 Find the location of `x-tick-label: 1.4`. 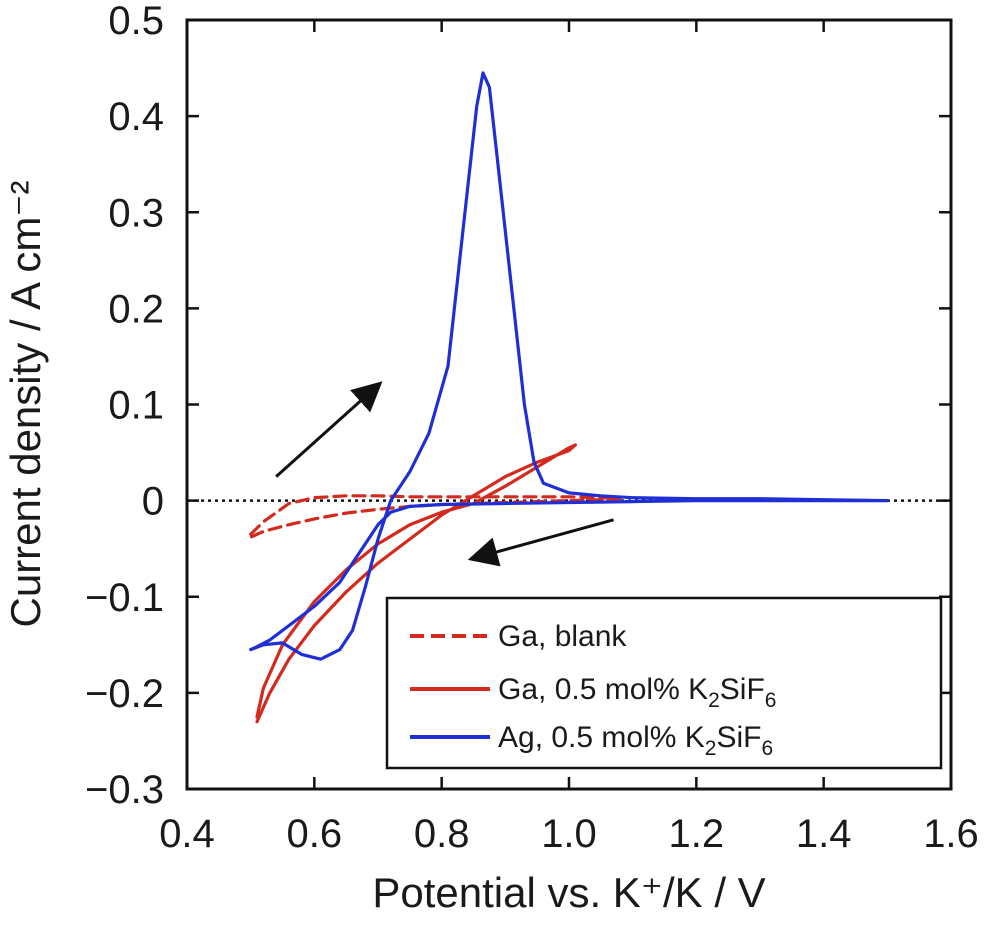

x-tick-label: 1.4 is located at coordinates (824, 834).